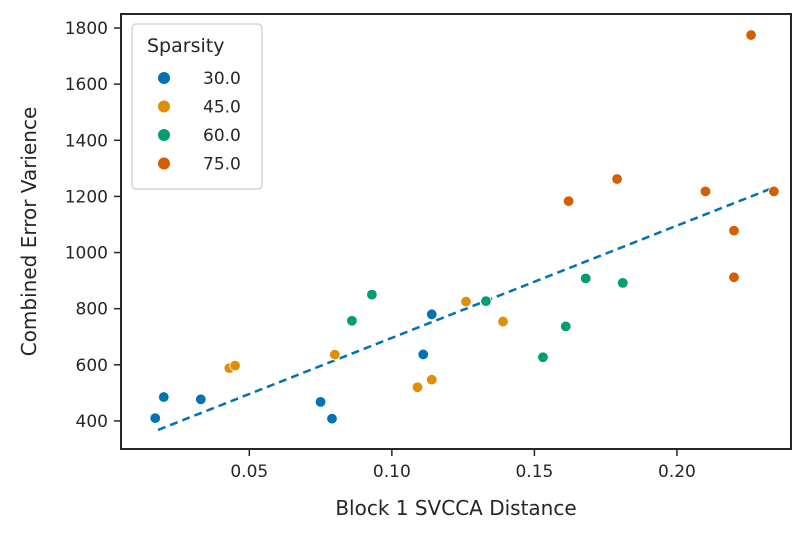 The height and width of the screenshot is (534, 805). Describe the element at coordinates (185, 46) in the screenshot. I see `legend-title: Sparsity` at that location.